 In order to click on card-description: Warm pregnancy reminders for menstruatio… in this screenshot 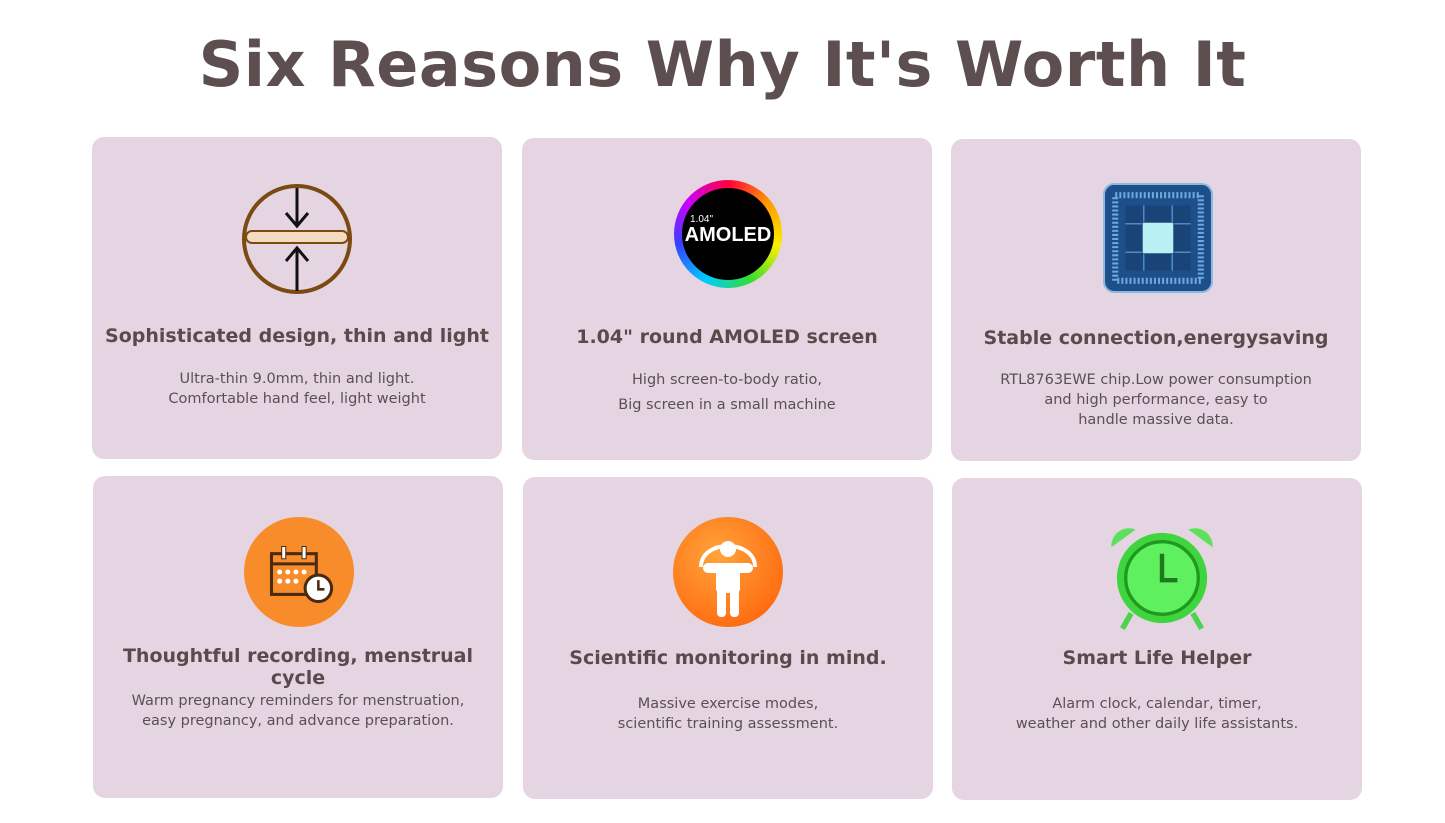, I will do `click(298, 711)`.